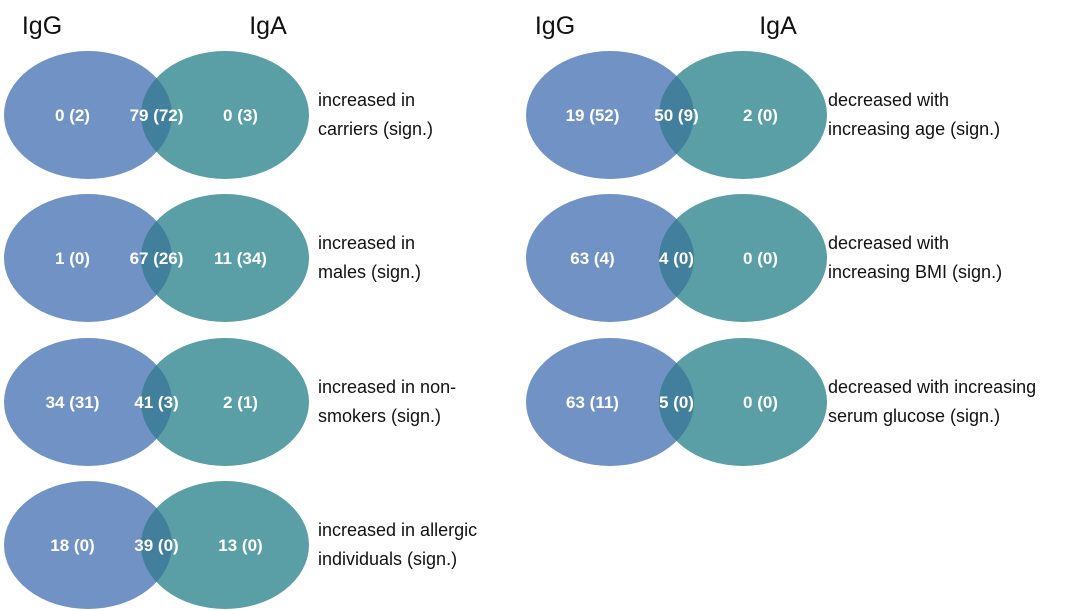 This screenshot has width=1084, height=611. What do you see at coordinates (375, 129) in the screenshot?
I see `diagram-description-line: carriers (sign.)` at bounding box center [375, 129].